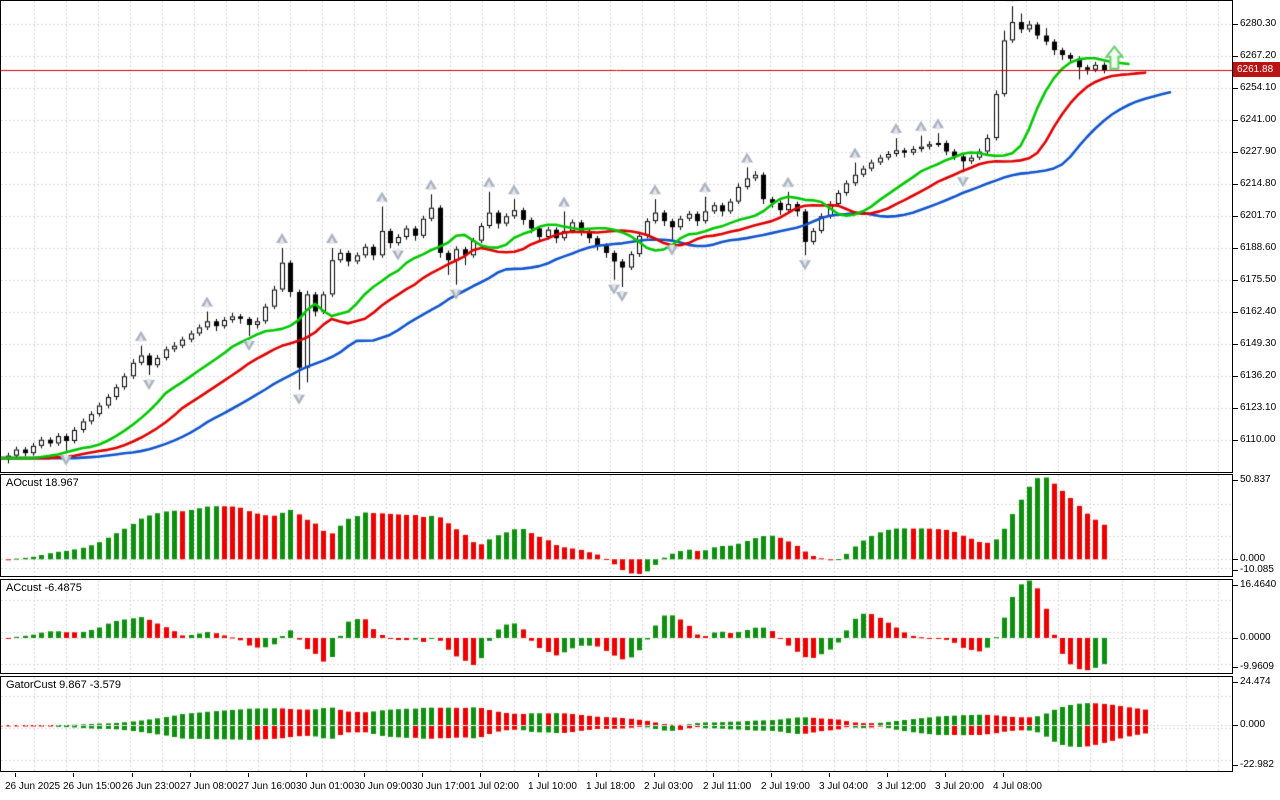 The width and height of the screenshot is (1280, 800). I want to click on price-axis-label: 6123.10, so click(1258, 407).